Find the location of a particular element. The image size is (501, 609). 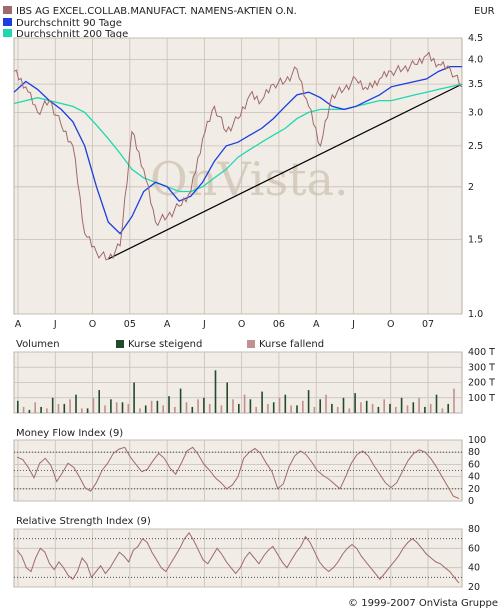

rsi-line is located at coordinates (238, 558).